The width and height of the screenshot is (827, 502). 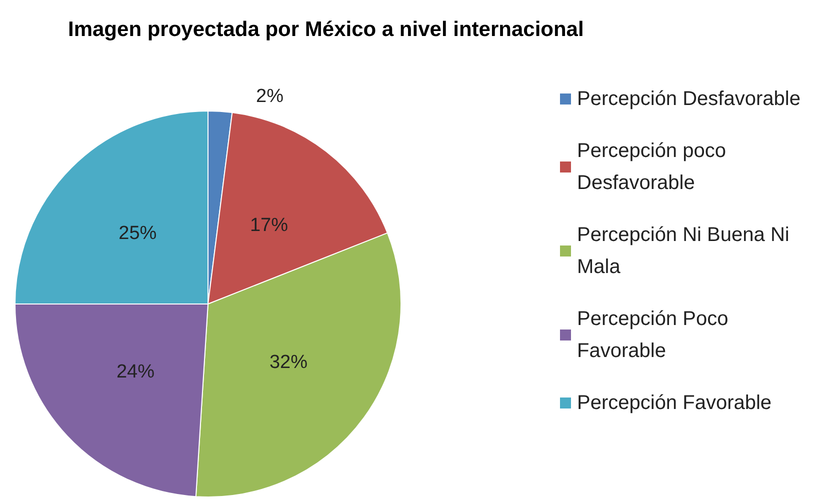 What do you see at coordinates (686, 251) in the screenshot?
I see `legend-label: Percepción Ni Buena Ni Mala` at bounding box center [686, 251].